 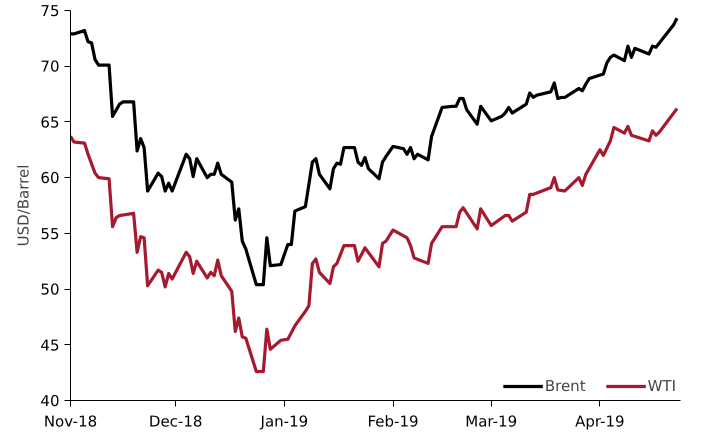 What do you see at coordinates (600, 421) in the screenshot?
I see `x-tick-label: Apr-19` at bounding box center [600, 421].